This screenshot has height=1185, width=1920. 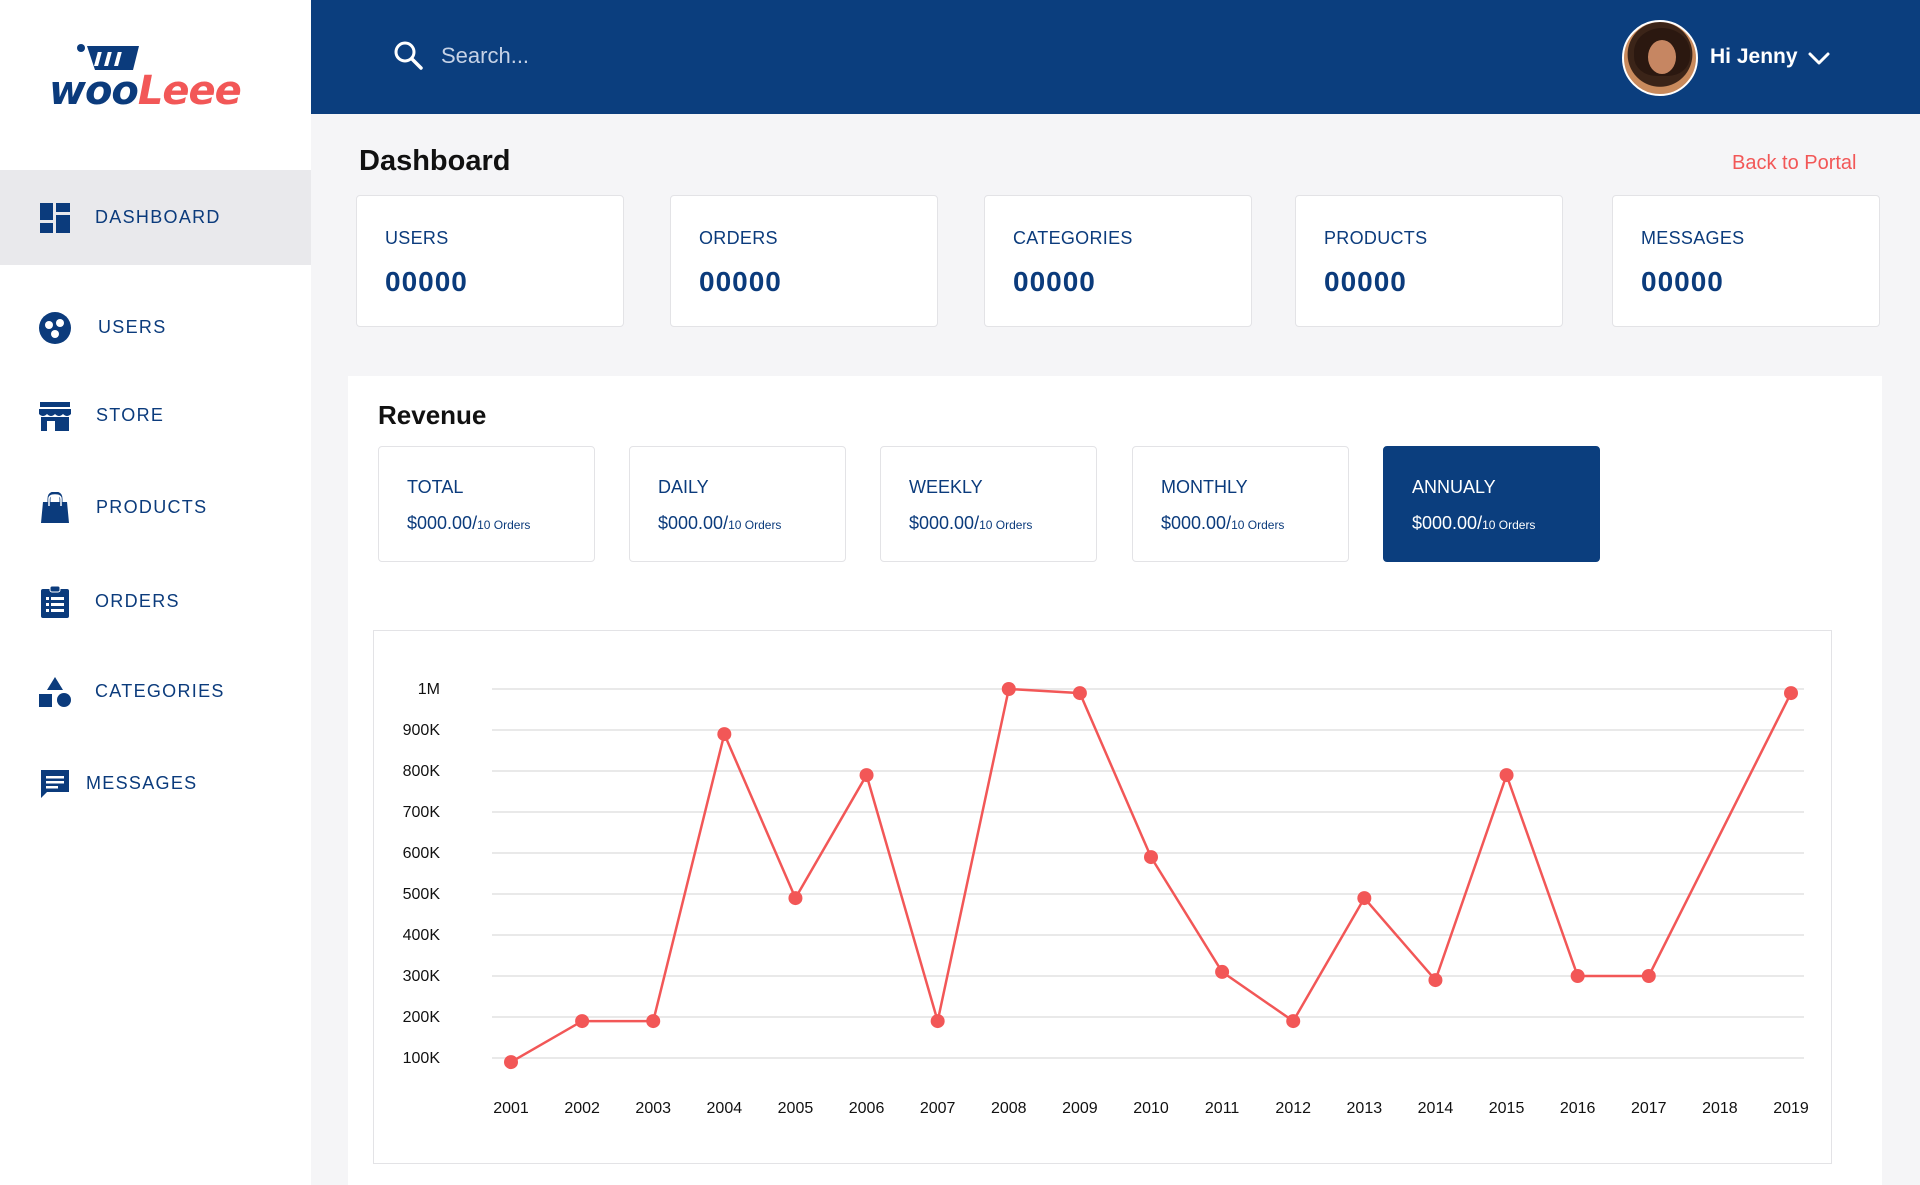 I want to click on bag-icon, so click(x=55, y=508).